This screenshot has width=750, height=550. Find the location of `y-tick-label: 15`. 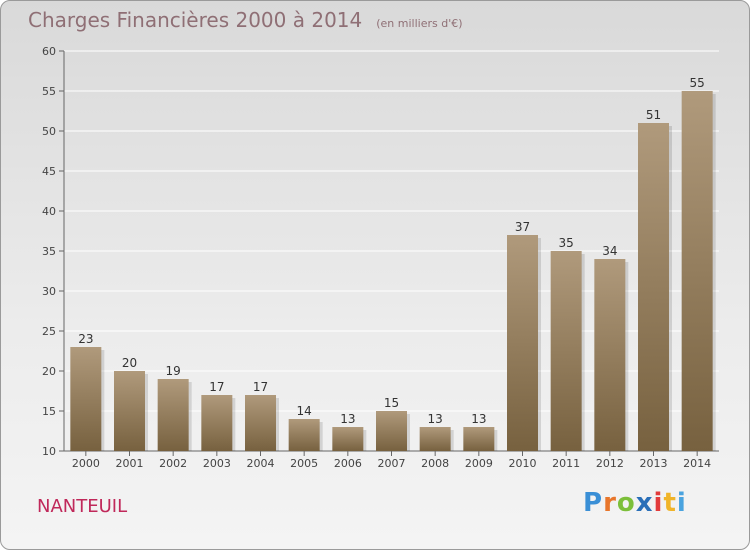

y-tick-label: 15 is located at coordinates (49, 411).